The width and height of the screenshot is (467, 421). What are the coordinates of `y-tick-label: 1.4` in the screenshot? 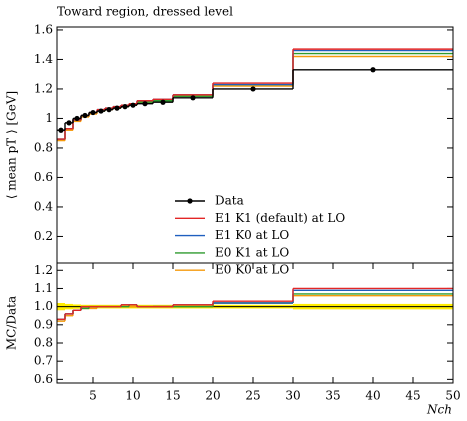 It's located at (43, 59).